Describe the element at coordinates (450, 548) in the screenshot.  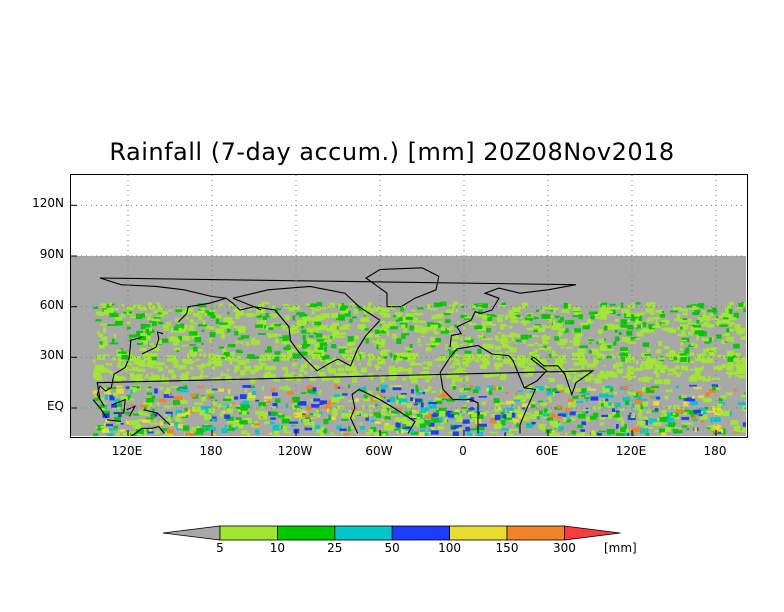
I see `colorbar-tick-label: 100` at that location.